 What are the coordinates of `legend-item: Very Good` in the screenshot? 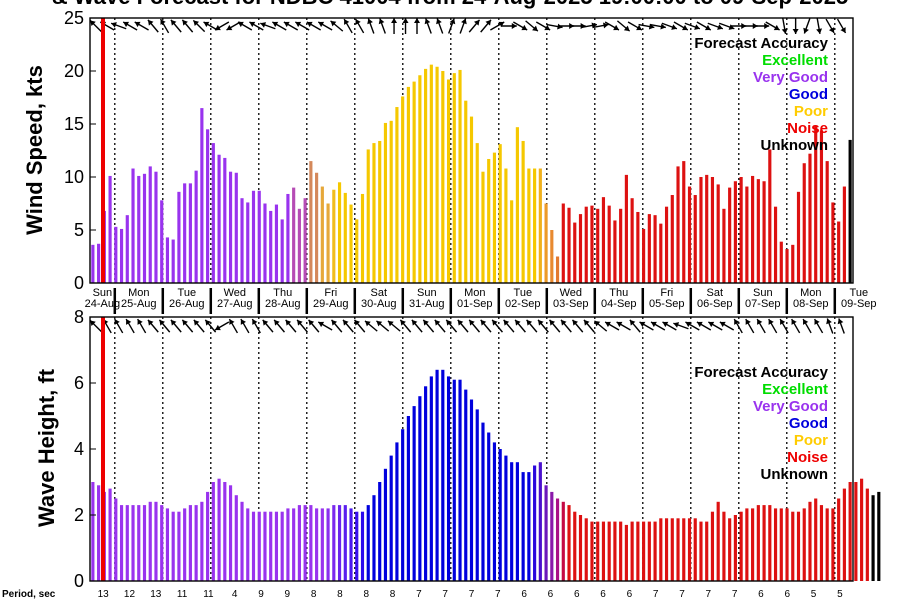 It's located at (790, 77).